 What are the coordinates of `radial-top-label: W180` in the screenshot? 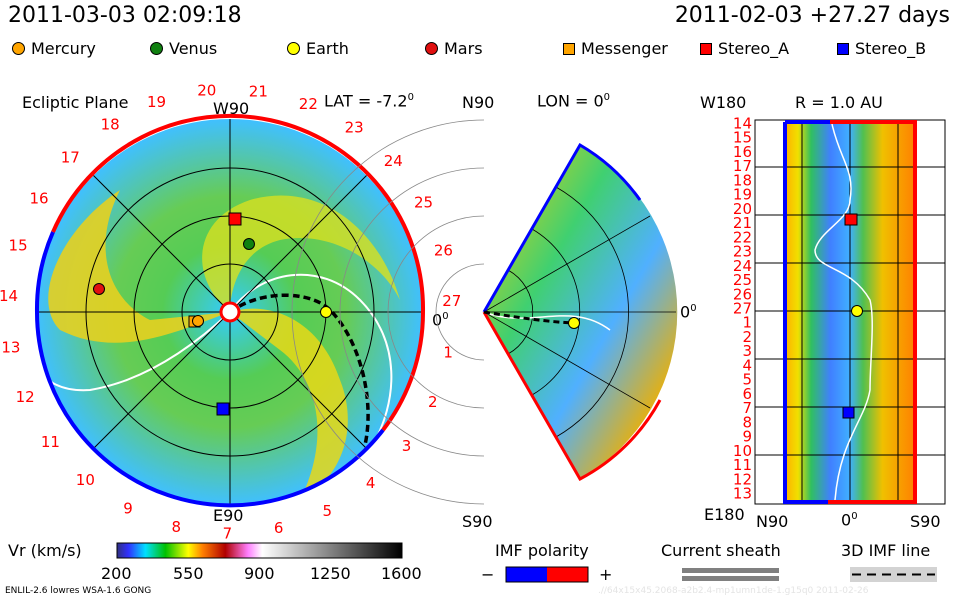 It's located at (723, 102).